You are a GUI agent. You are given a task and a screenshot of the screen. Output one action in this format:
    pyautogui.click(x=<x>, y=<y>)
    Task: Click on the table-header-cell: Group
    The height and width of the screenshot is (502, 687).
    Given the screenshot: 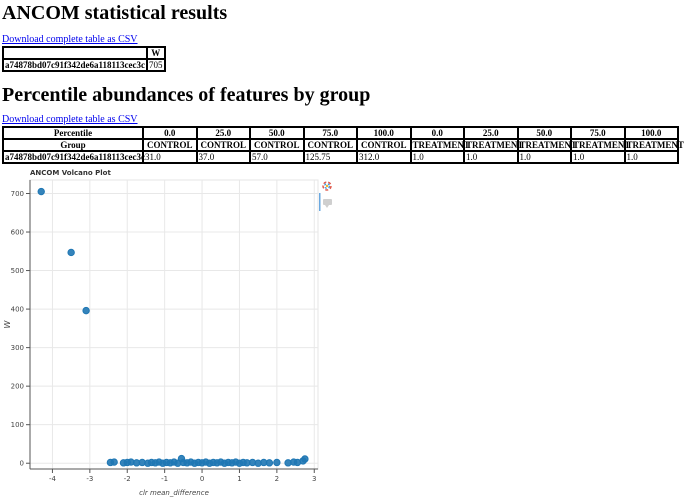 What is the action you would take?
    pyautogui.click(x=73, y=145)
    